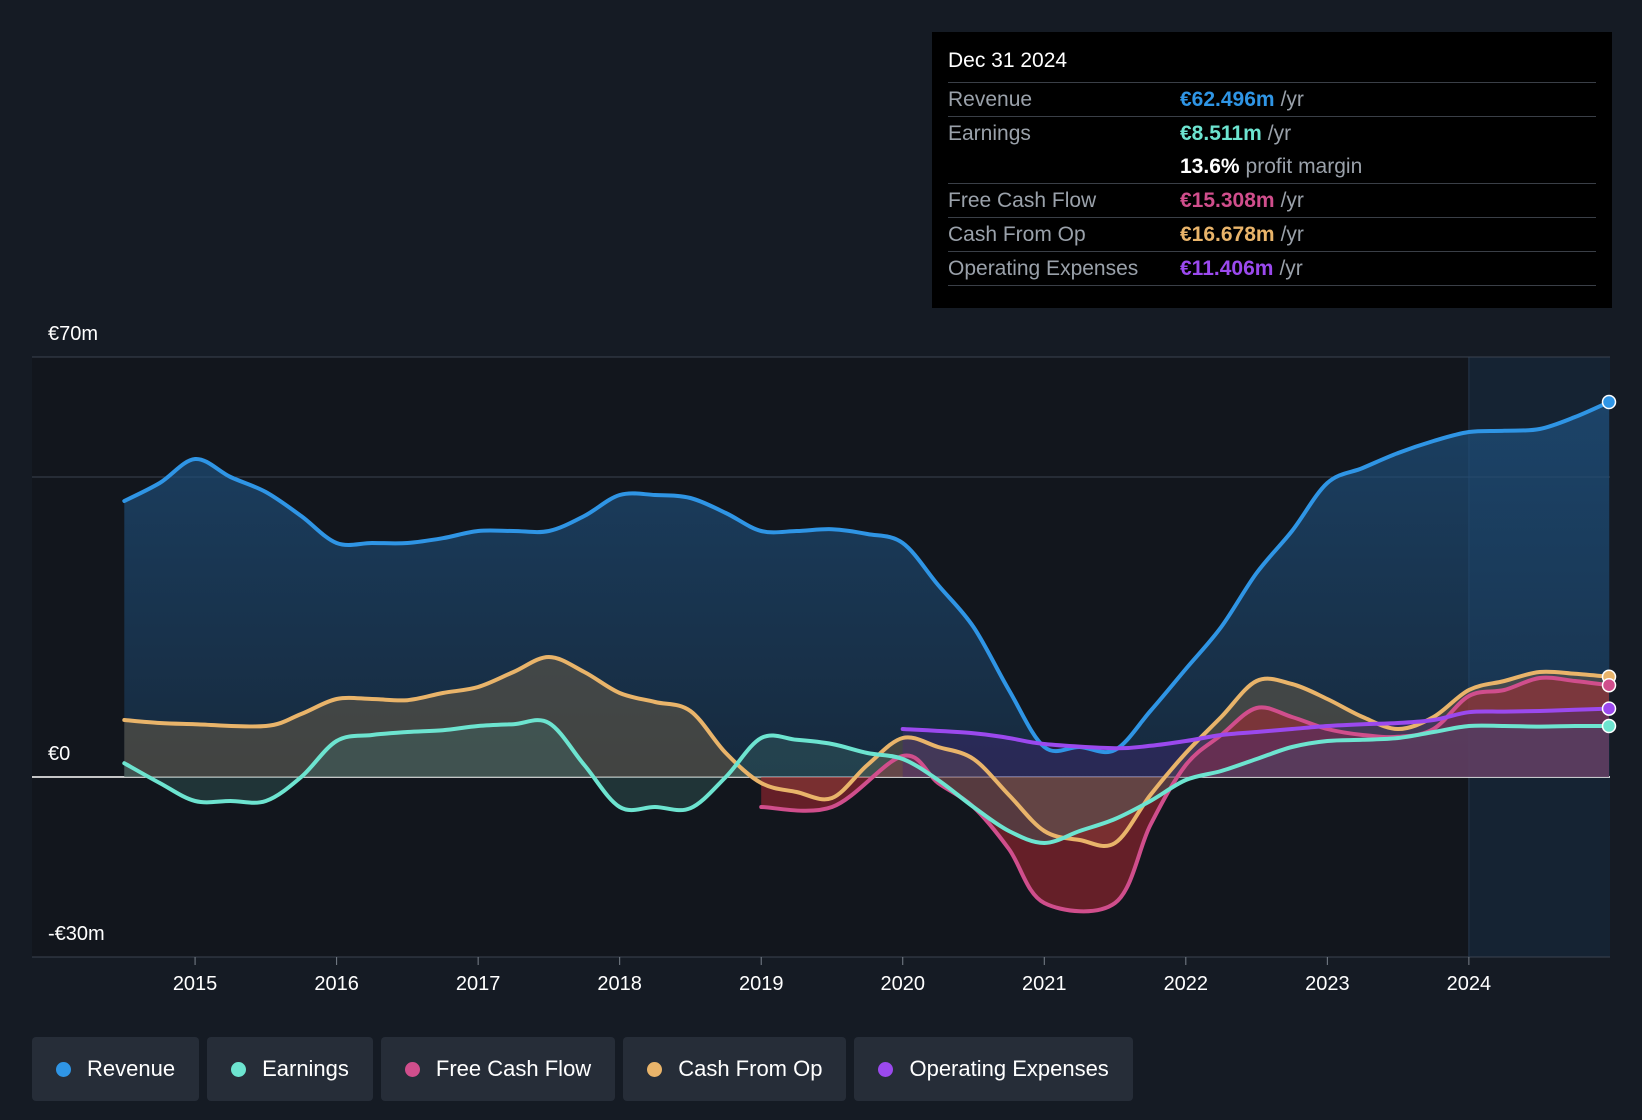  I want to click on y-label-zero: €0, so click(59, 754).